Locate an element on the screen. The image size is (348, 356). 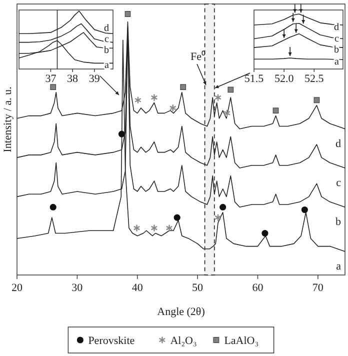
x-tick-label: 30 is located at coordinates (78, 288).